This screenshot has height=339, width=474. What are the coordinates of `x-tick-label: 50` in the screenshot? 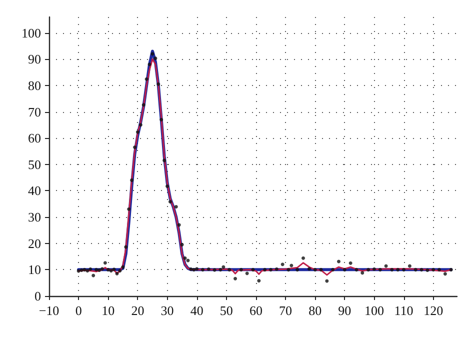 It's located at (226, 310).